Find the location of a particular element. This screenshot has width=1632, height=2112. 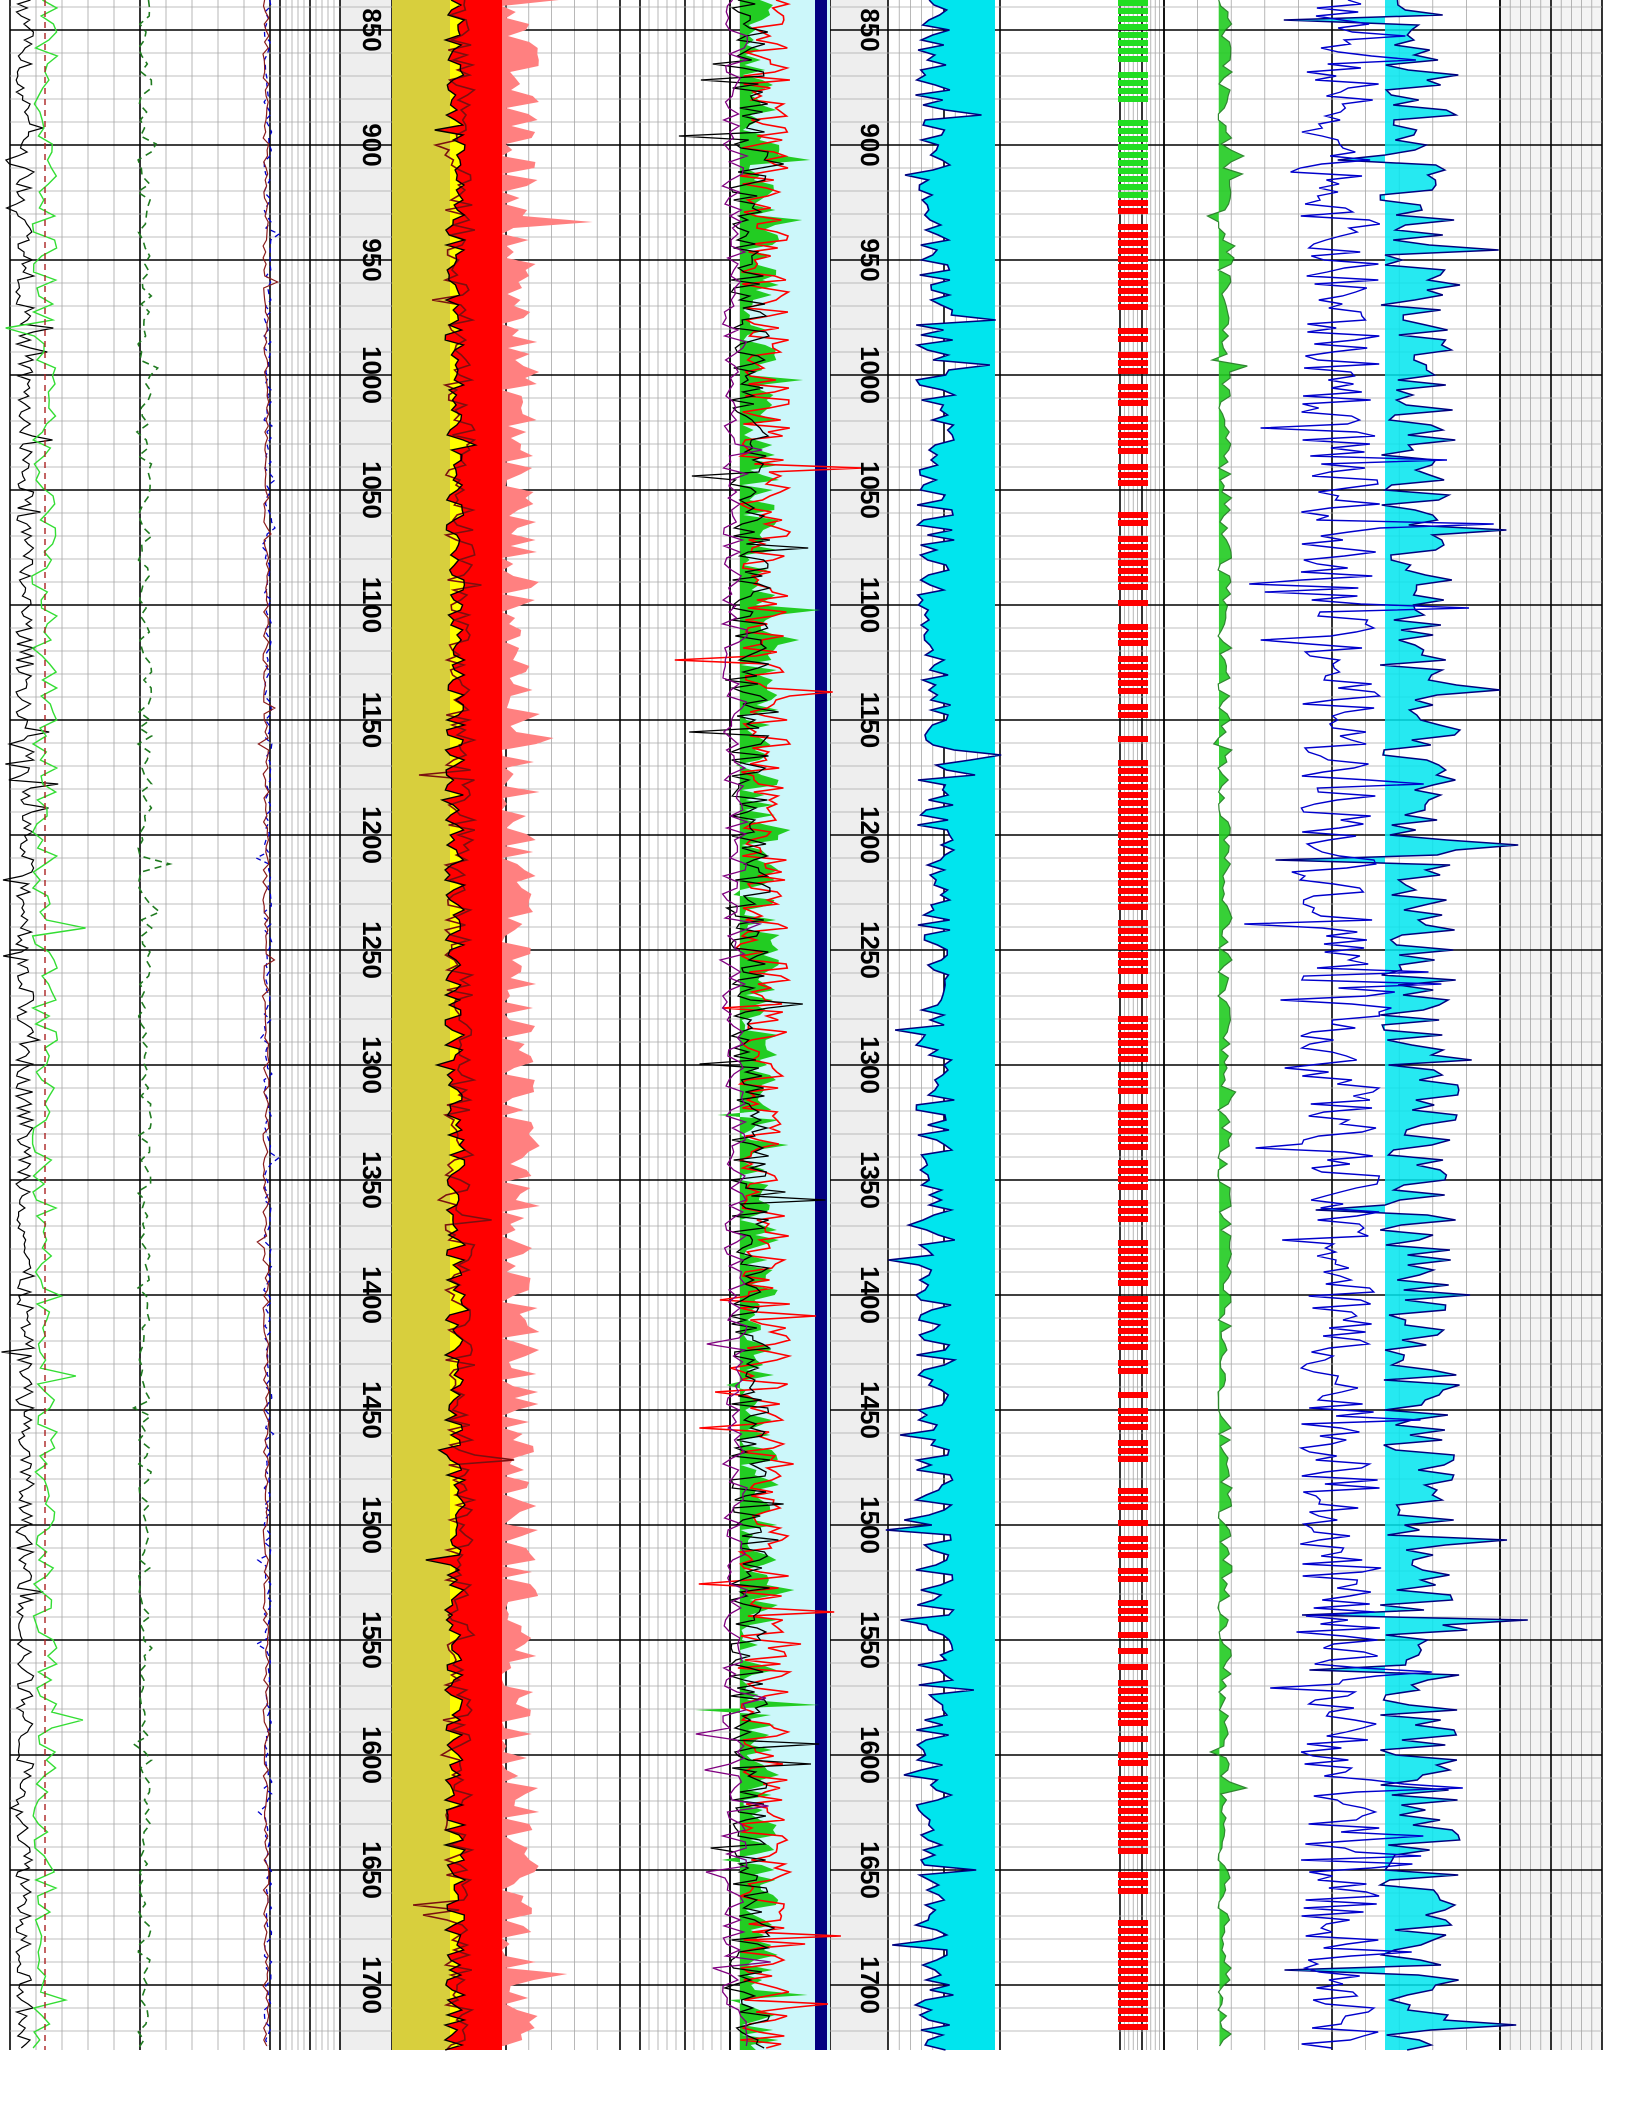

depth-column-1-tick-label: 1100 is located at coordinates (372, 605).